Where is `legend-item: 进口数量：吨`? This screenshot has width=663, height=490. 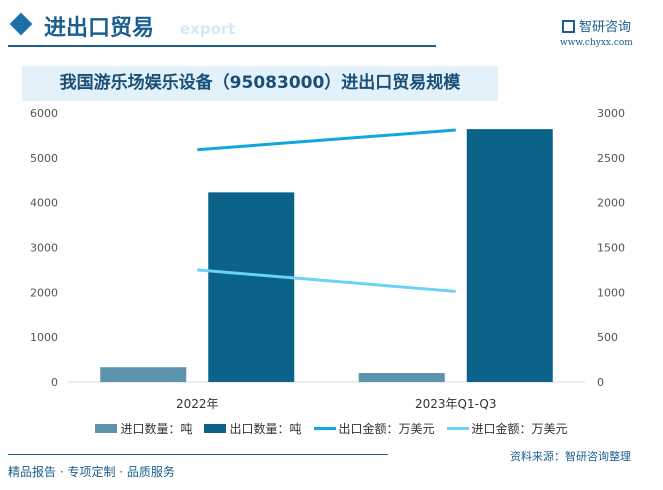 legend-item: 进口数量：吨 is located at coordinates (143, 428).